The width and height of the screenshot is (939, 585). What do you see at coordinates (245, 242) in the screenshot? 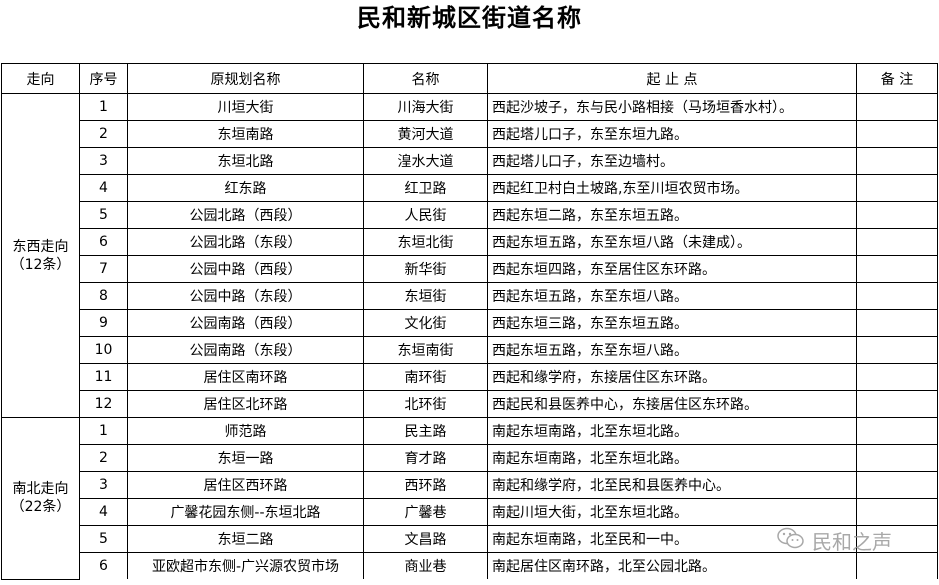
I see `original-name-cell: 公园北路（东段）` at bounding box center [245, 242].